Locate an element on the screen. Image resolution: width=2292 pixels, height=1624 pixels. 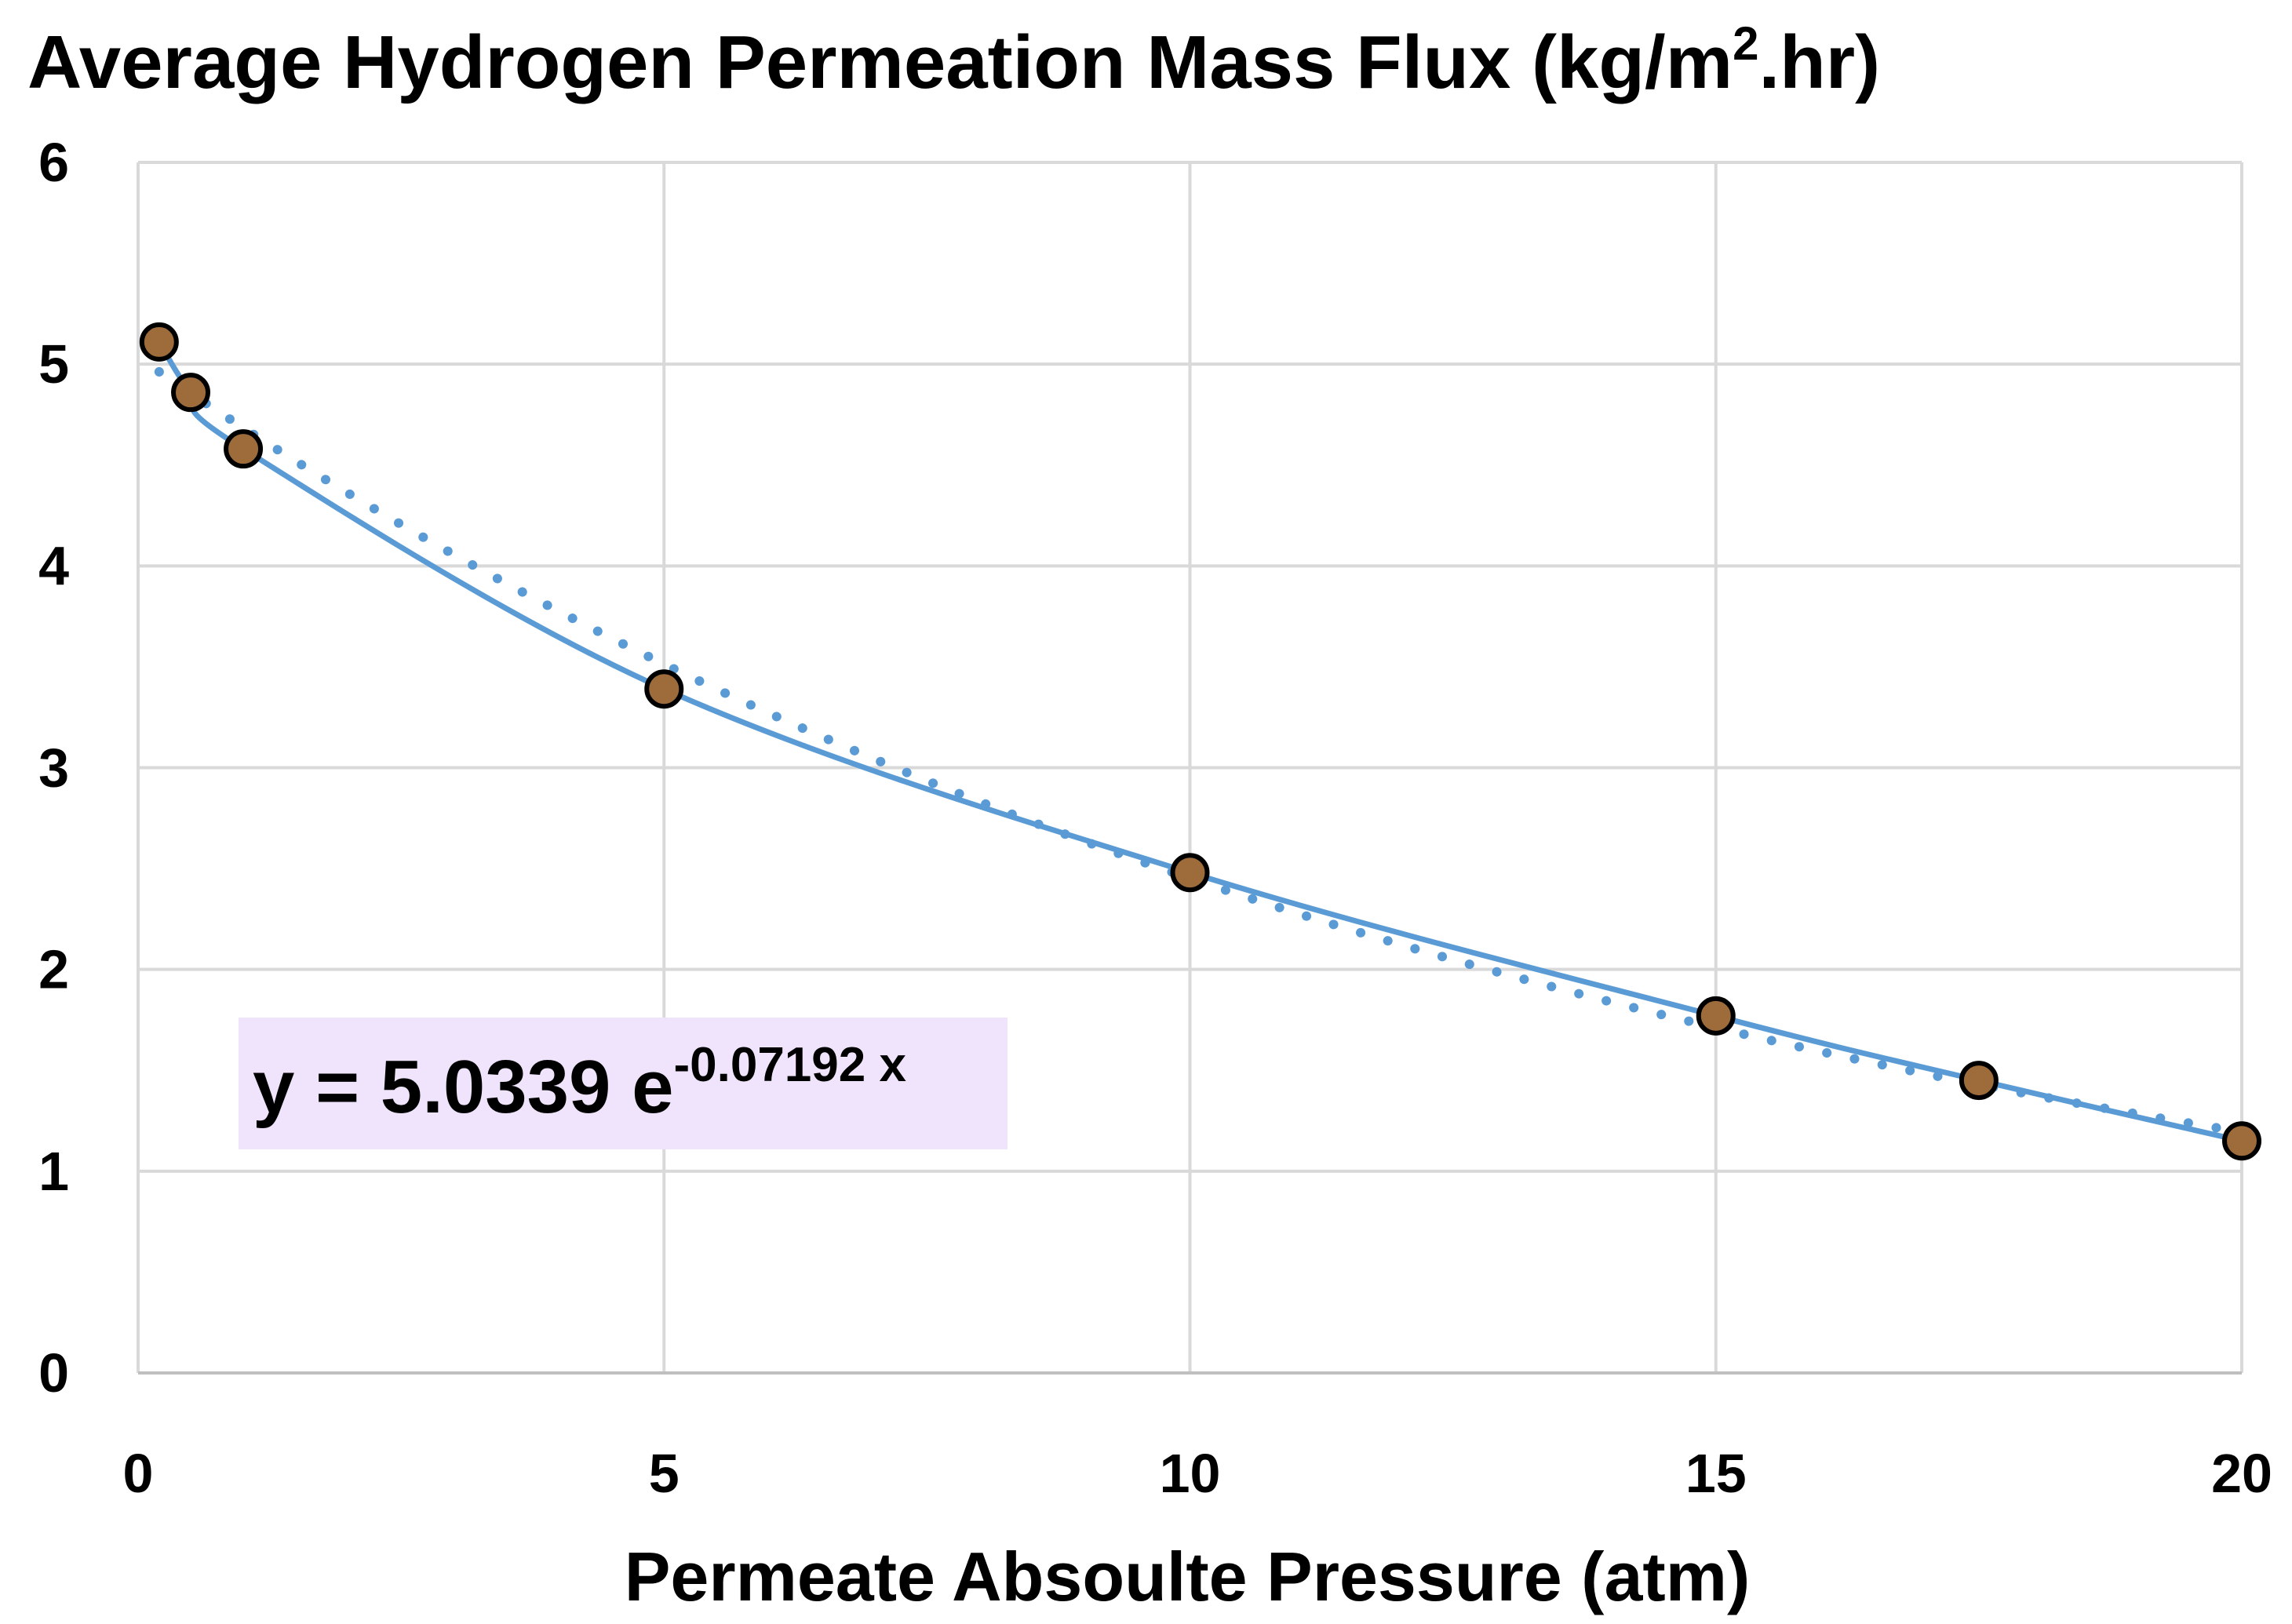
y-tick-label: 3 is located at coordinates (54, 768).